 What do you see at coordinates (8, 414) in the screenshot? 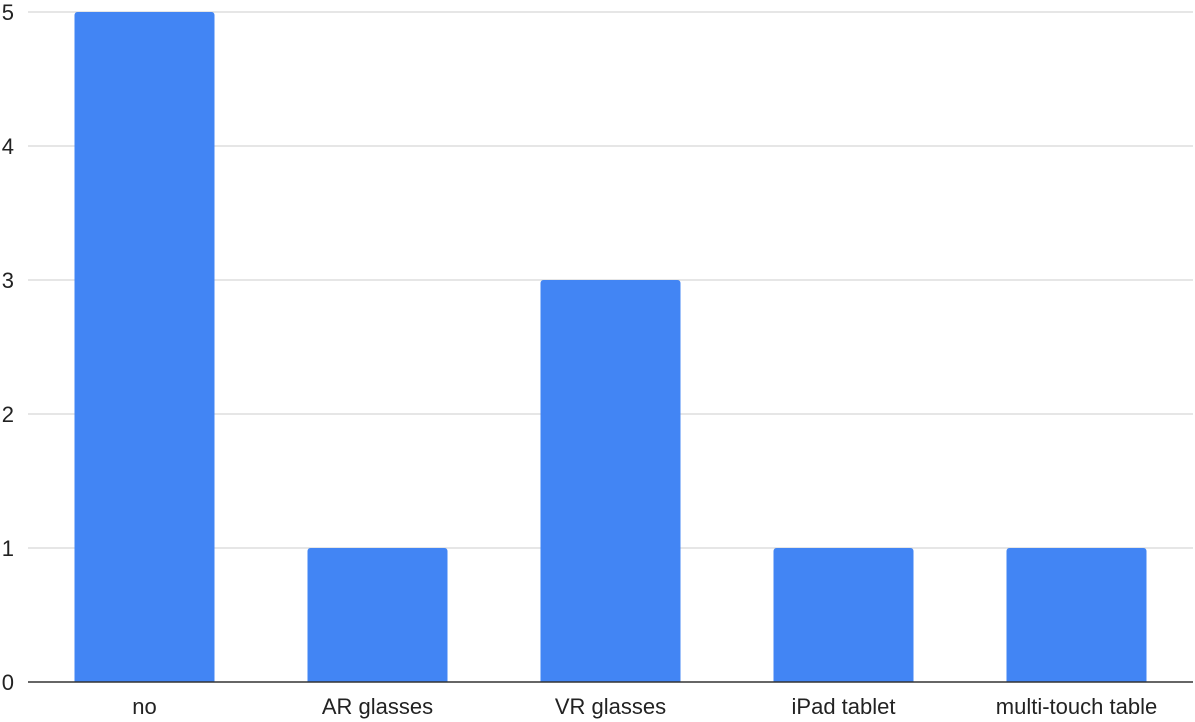
I see `y-tick-label-2: 2` at bounding box center [8, 414].